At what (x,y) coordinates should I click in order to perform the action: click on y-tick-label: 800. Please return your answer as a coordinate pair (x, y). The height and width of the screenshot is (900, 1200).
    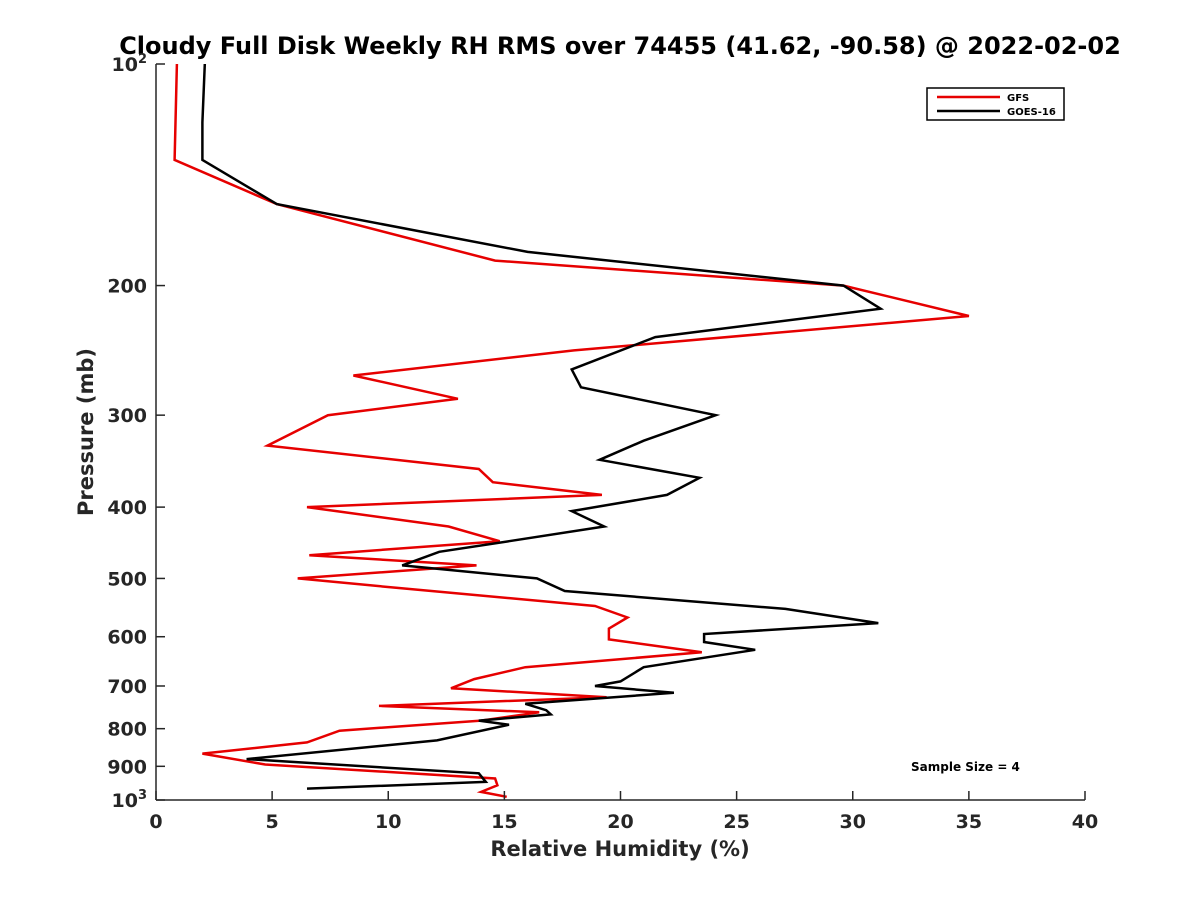
    Looking at the image, I should click on (127, 730).